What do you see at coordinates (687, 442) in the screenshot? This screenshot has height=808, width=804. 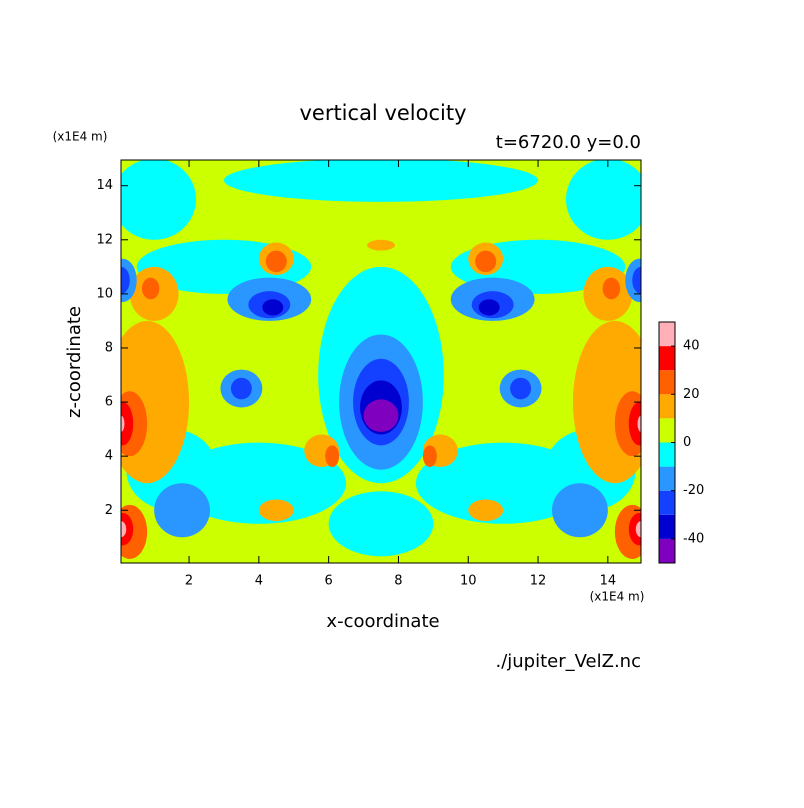 I see `colorbar-tick-label: 0` at bounding box center [687, 442].